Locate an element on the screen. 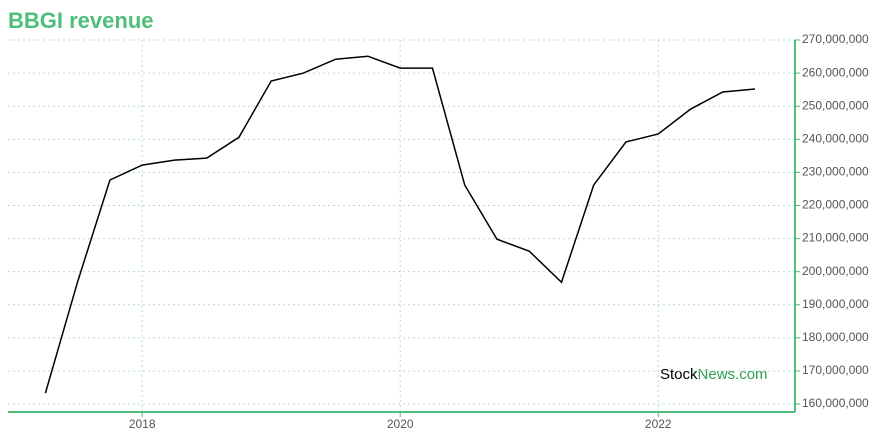 The height and width of the screenshot is (440, 880). y-tick-label: 260,000,000 is located at coordinates (835, 72).